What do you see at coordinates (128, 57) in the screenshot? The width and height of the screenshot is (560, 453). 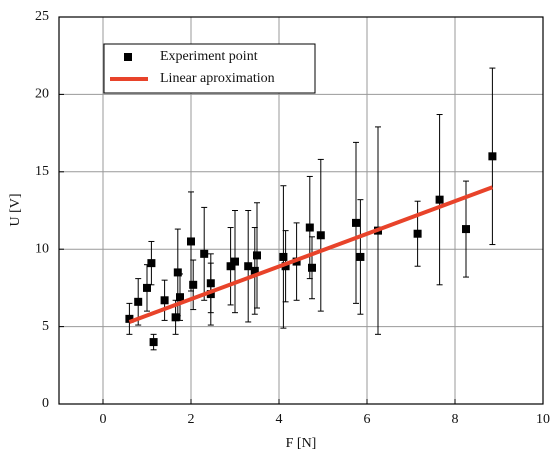 I see `legend-swatch` at bounding box center [128, 57].